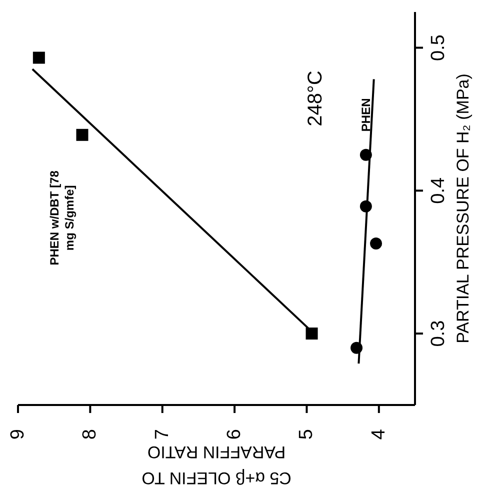  What do you see at coordinates (18, 434) in the screenshot?
I see `x-tick-label: 9` at bounding box center [18, 434].